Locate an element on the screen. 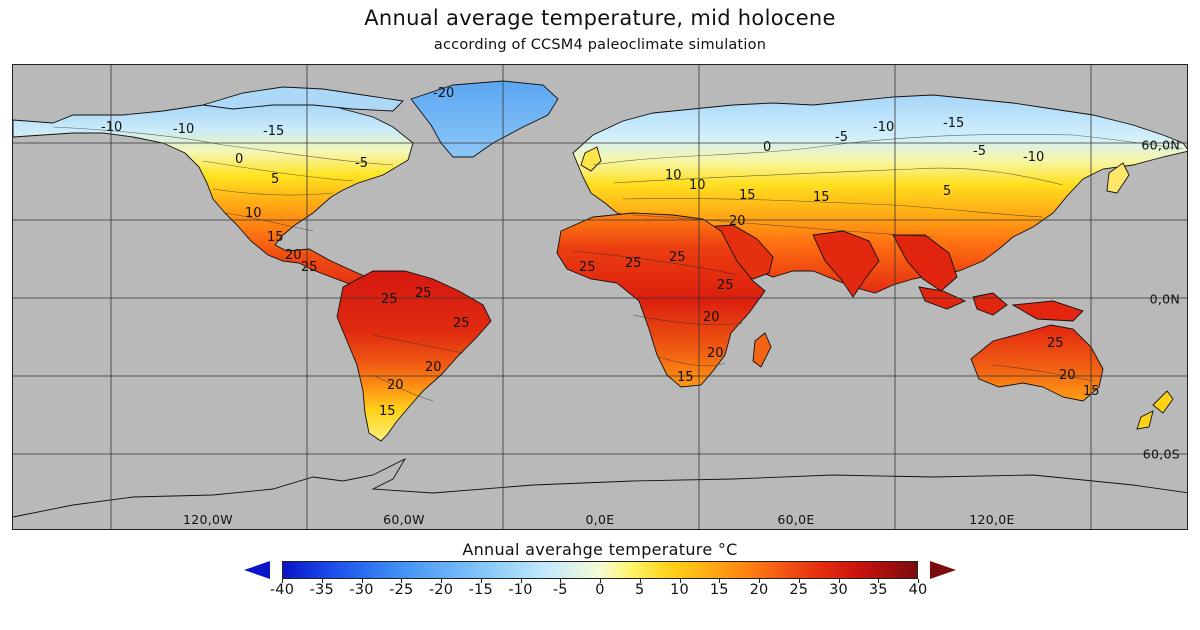 This screenshot has height=630, width=1200. contour-label: -20 is located at coordinates (443, 93).